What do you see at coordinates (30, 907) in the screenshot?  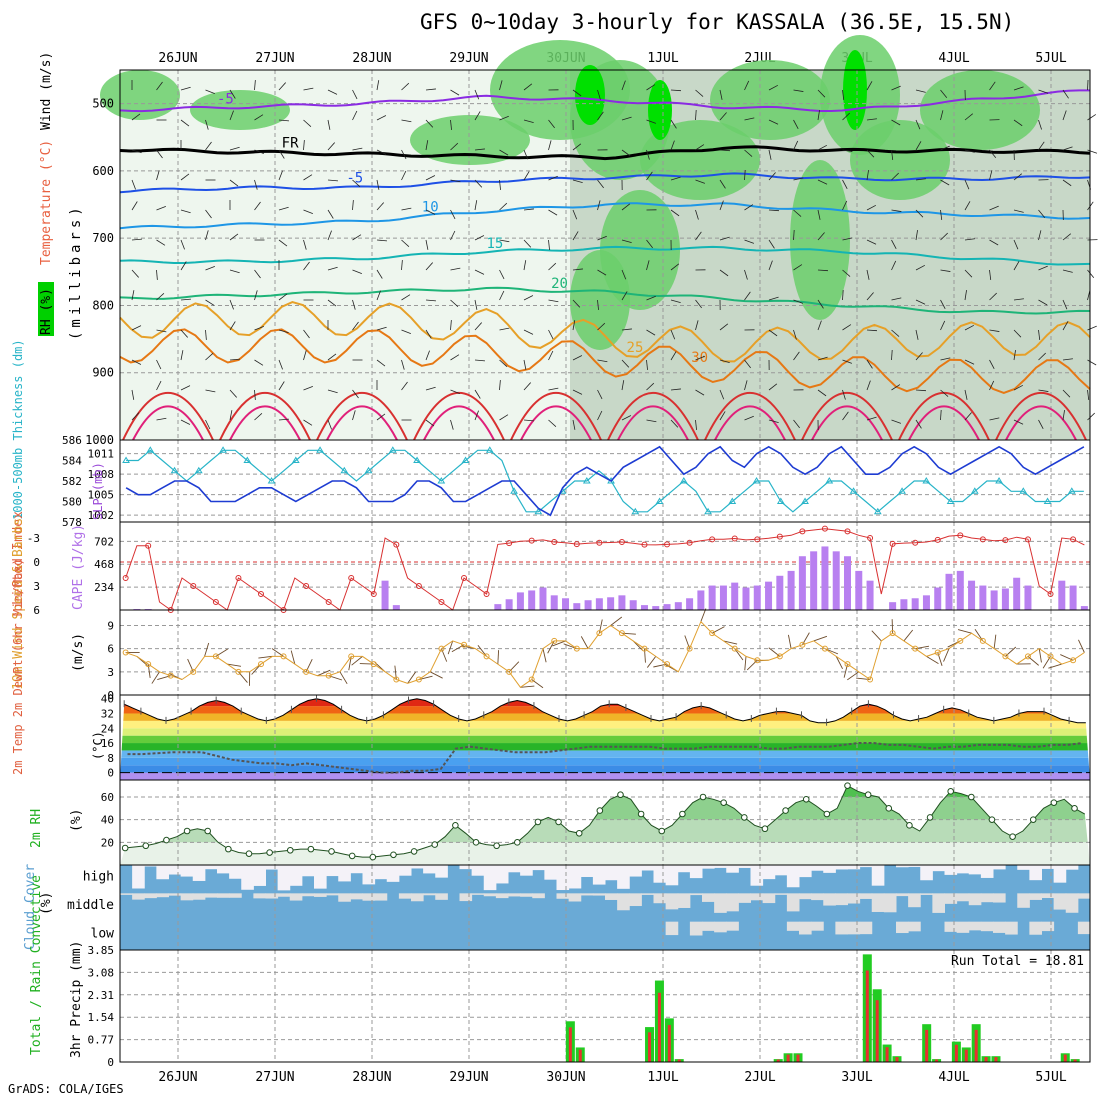 I see `cloud-axis-label: Cloud Cover` at bounding box center [30, 907].